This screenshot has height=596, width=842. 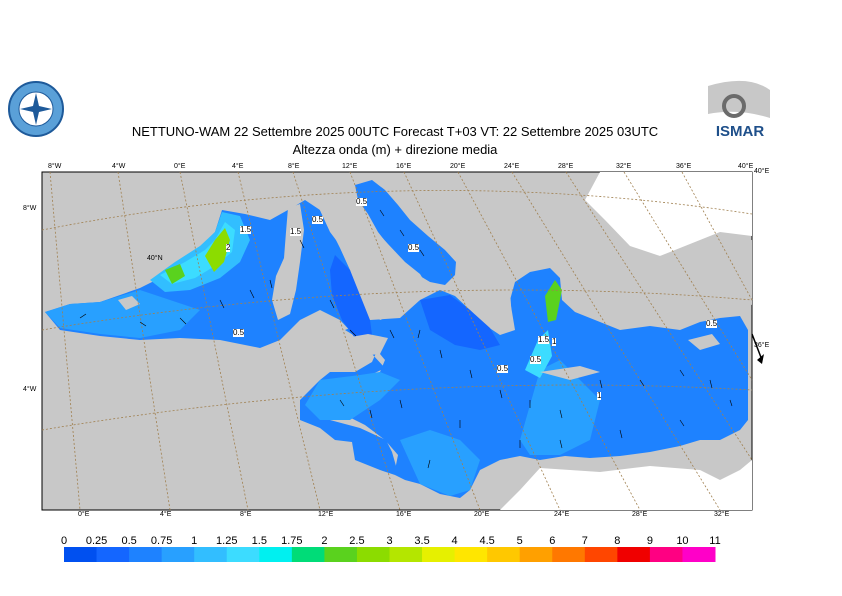 What do you see at coordinates (562, 514) in the screenshot?
I see `lon-label-bottom: 24°E` at bounding box center [562, 514].